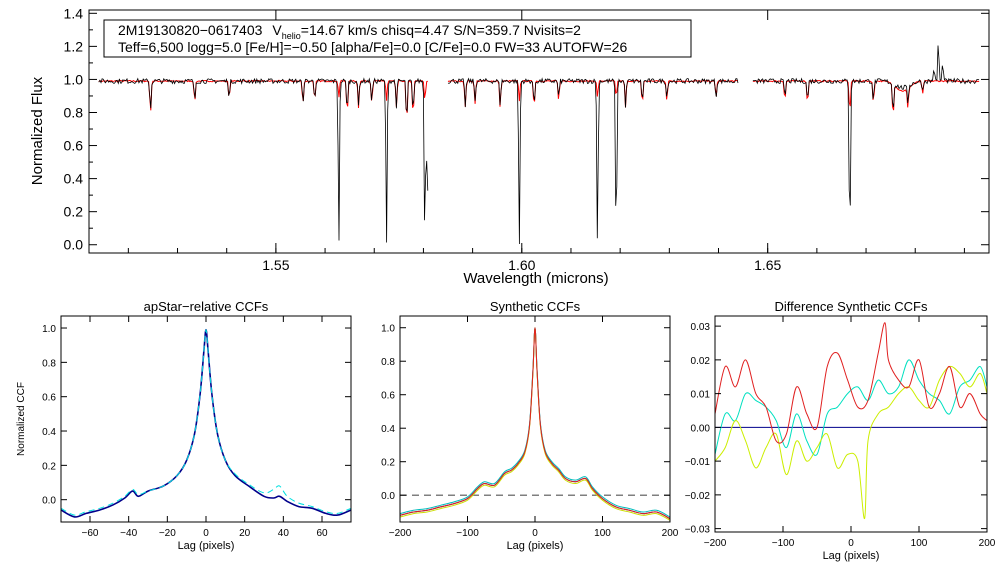 This screenshot has height=576, width=1008. I want to click on apstar_ccf-xtick-label: −40, so click(128, 533).